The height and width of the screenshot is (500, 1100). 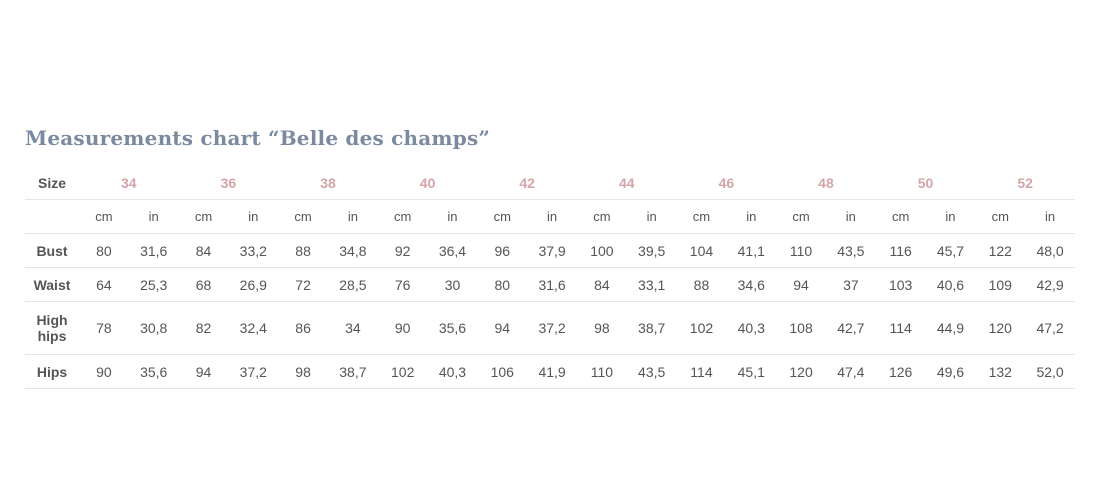 I want to click on size-36: 36, so click(x=228, y=183).